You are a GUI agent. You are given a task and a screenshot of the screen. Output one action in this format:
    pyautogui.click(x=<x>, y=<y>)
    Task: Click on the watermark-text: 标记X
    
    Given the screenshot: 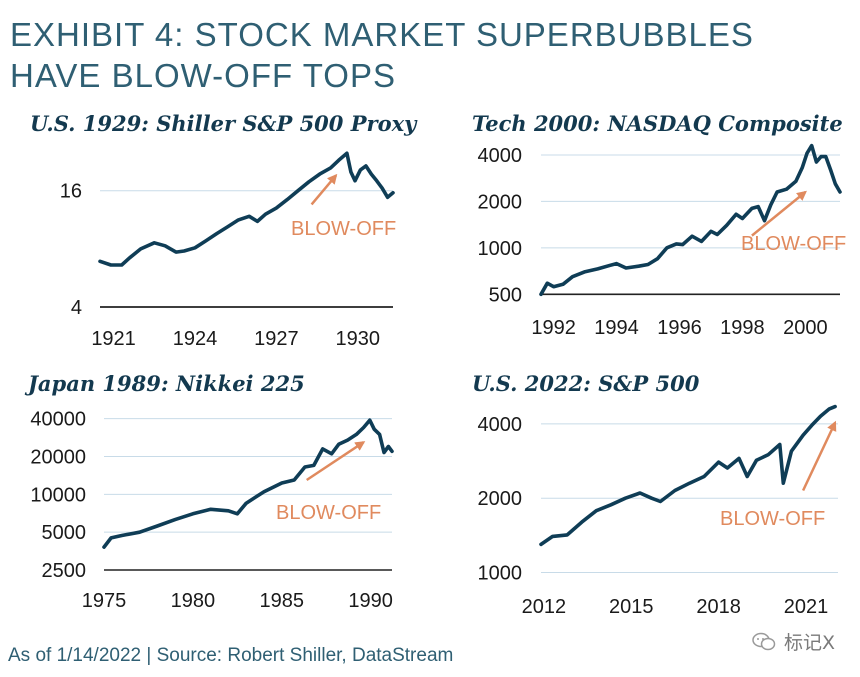 What is the action you would take?
    pyautogui.click(x=810, y=643)
    